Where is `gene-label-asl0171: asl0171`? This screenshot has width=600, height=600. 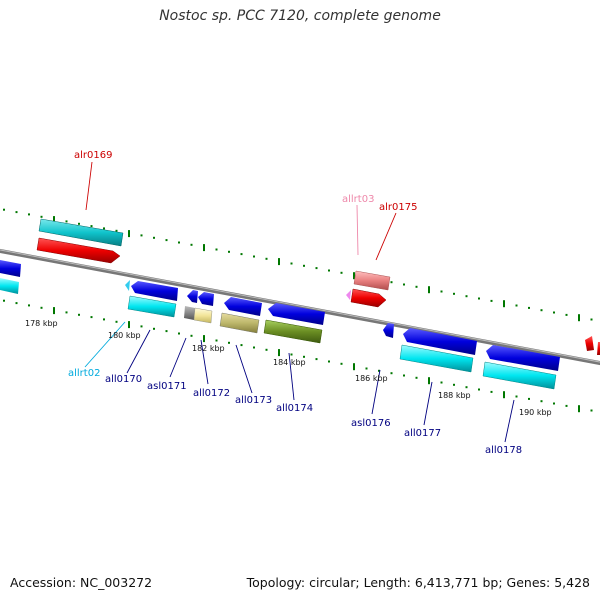
gene-label-asl0171: asl0171 is located at coordinates (167, 386).